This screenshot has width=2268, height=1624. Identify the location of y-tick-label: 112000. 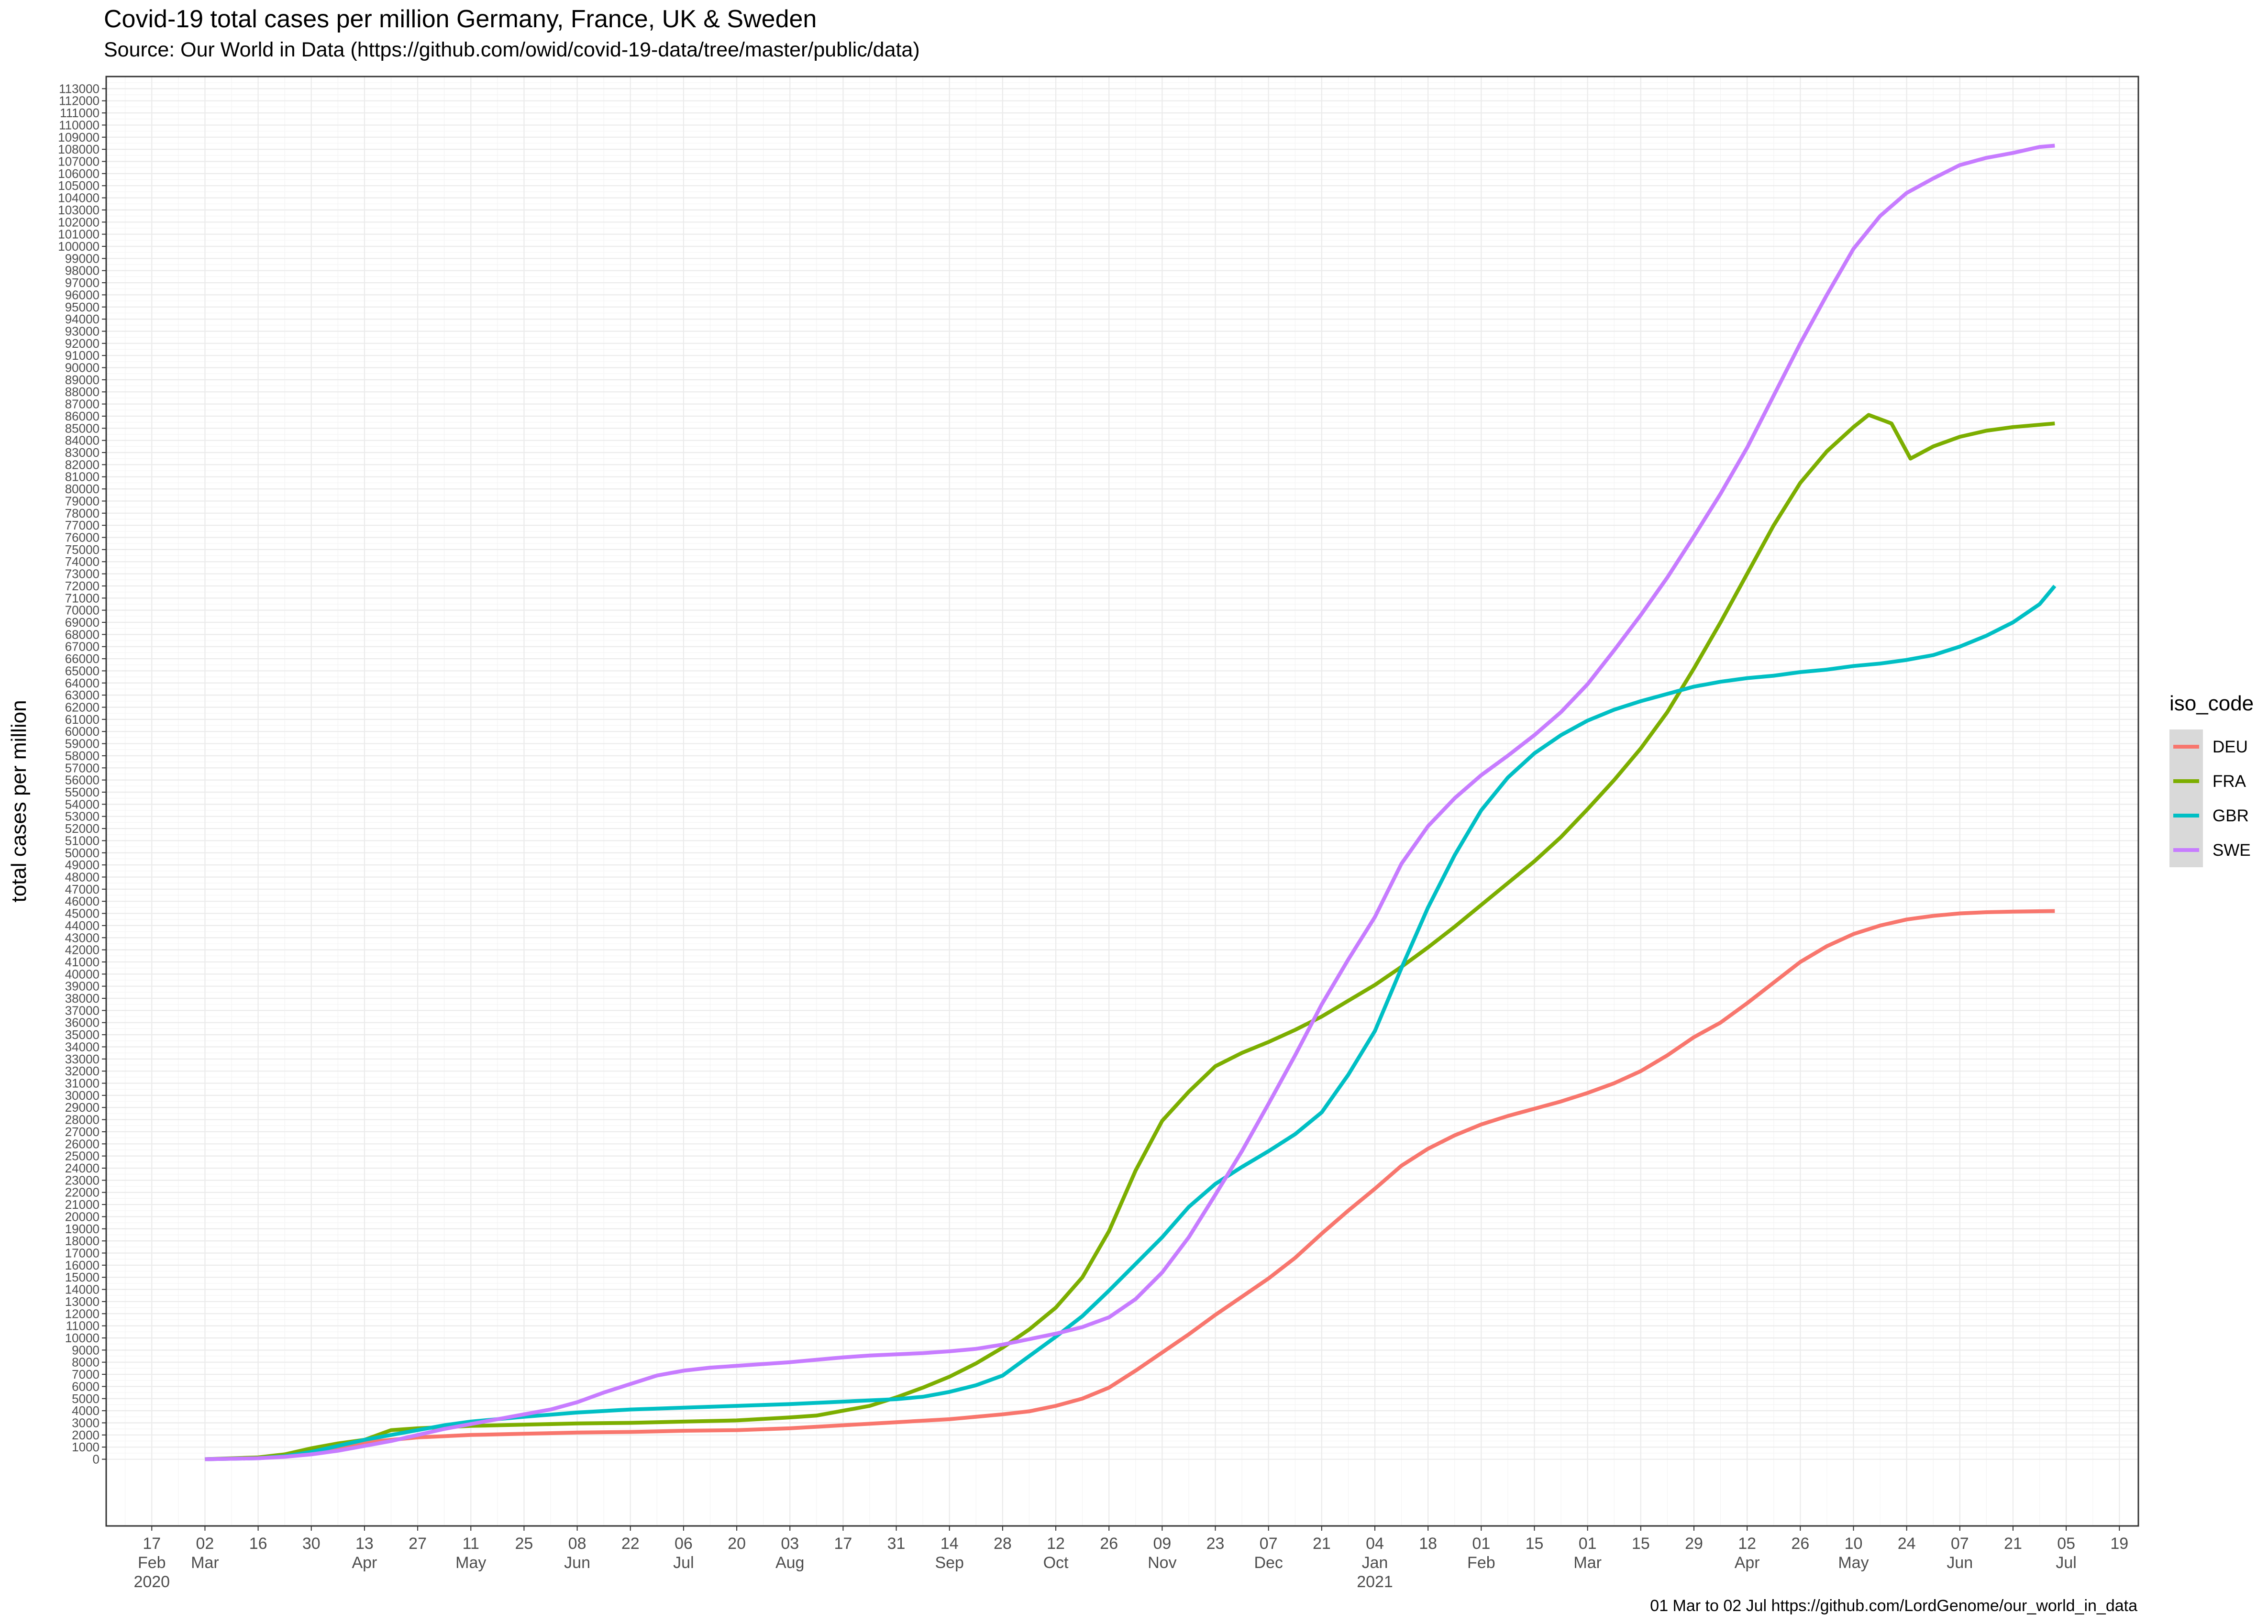
(79, 101).